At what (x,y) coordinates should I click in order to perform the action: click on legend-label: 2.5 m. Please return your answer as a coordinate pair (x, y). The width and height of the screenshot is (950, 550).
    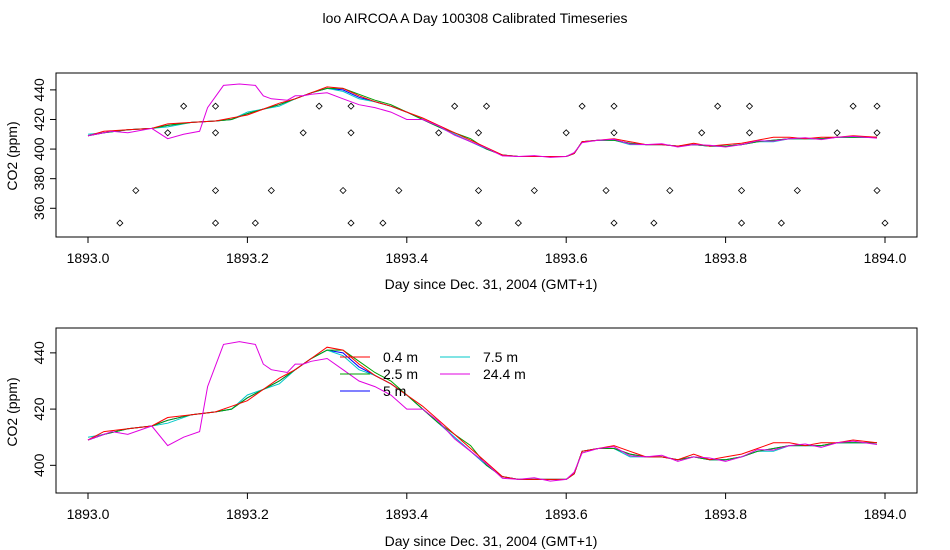
    Looking at the image, I should click on (400, 374).